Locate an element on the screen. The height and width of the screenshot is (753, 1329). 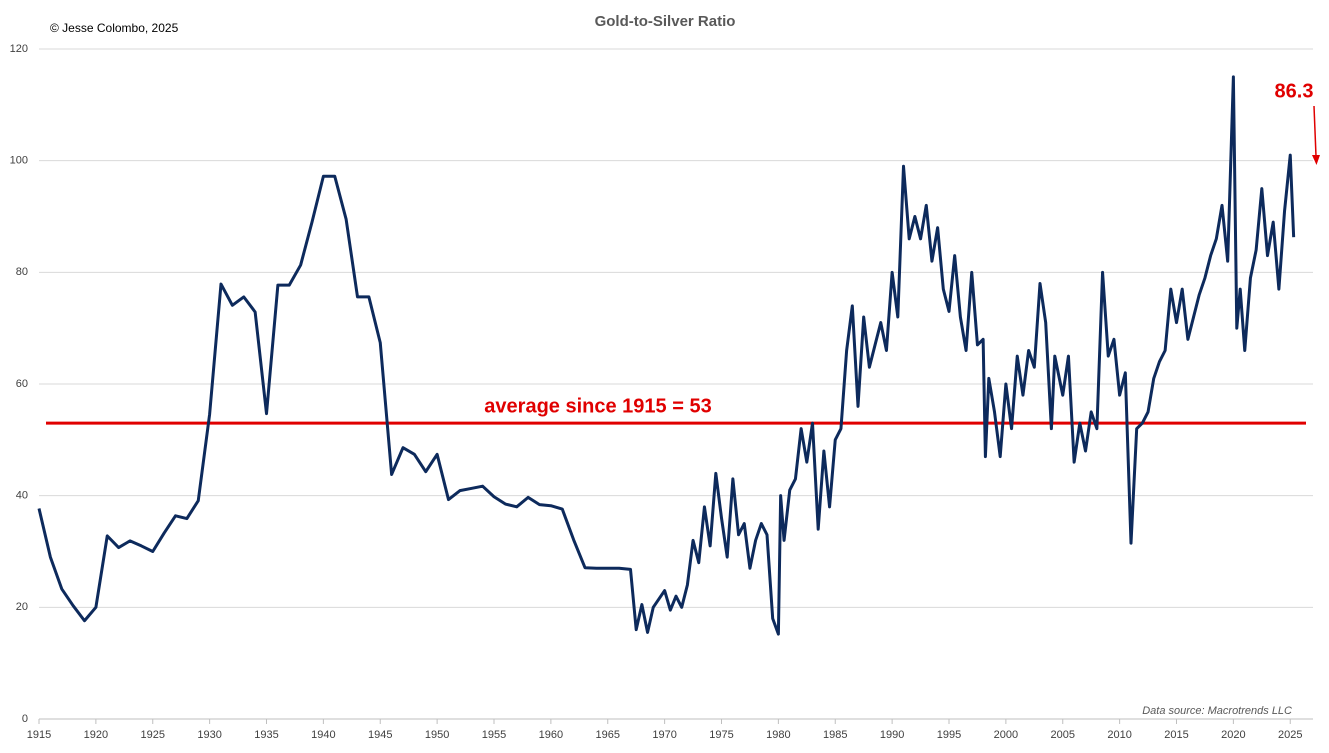
x-tick-label: 1925 is located at coordinates (153, 735).